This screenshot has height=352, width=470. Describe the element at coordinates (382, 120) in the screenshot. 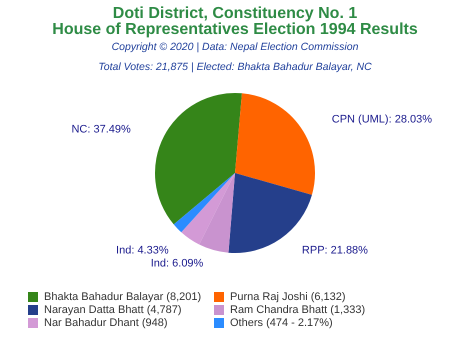

I see `data-label: CPN (UML): 28.03%` at that location.